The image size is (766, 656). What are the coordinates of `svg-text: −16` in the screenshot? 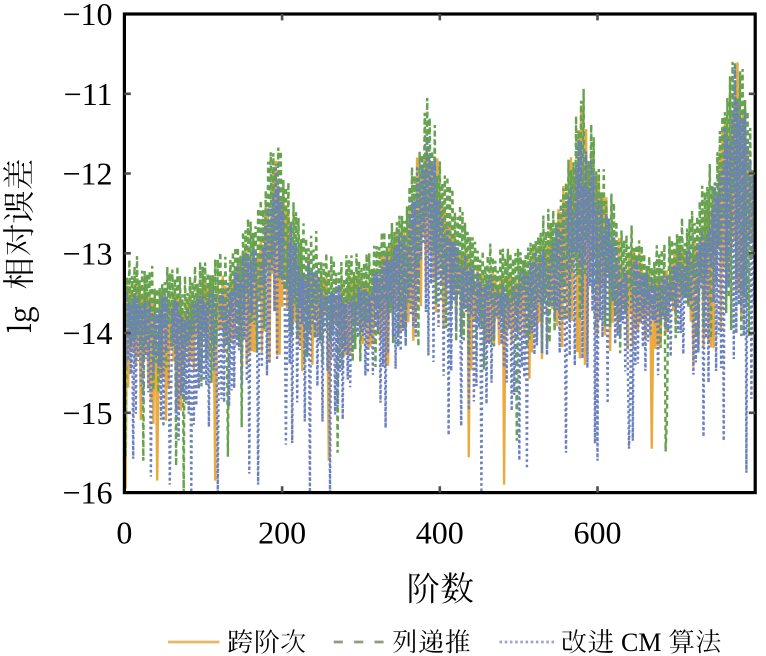 It's located at (87, 493).